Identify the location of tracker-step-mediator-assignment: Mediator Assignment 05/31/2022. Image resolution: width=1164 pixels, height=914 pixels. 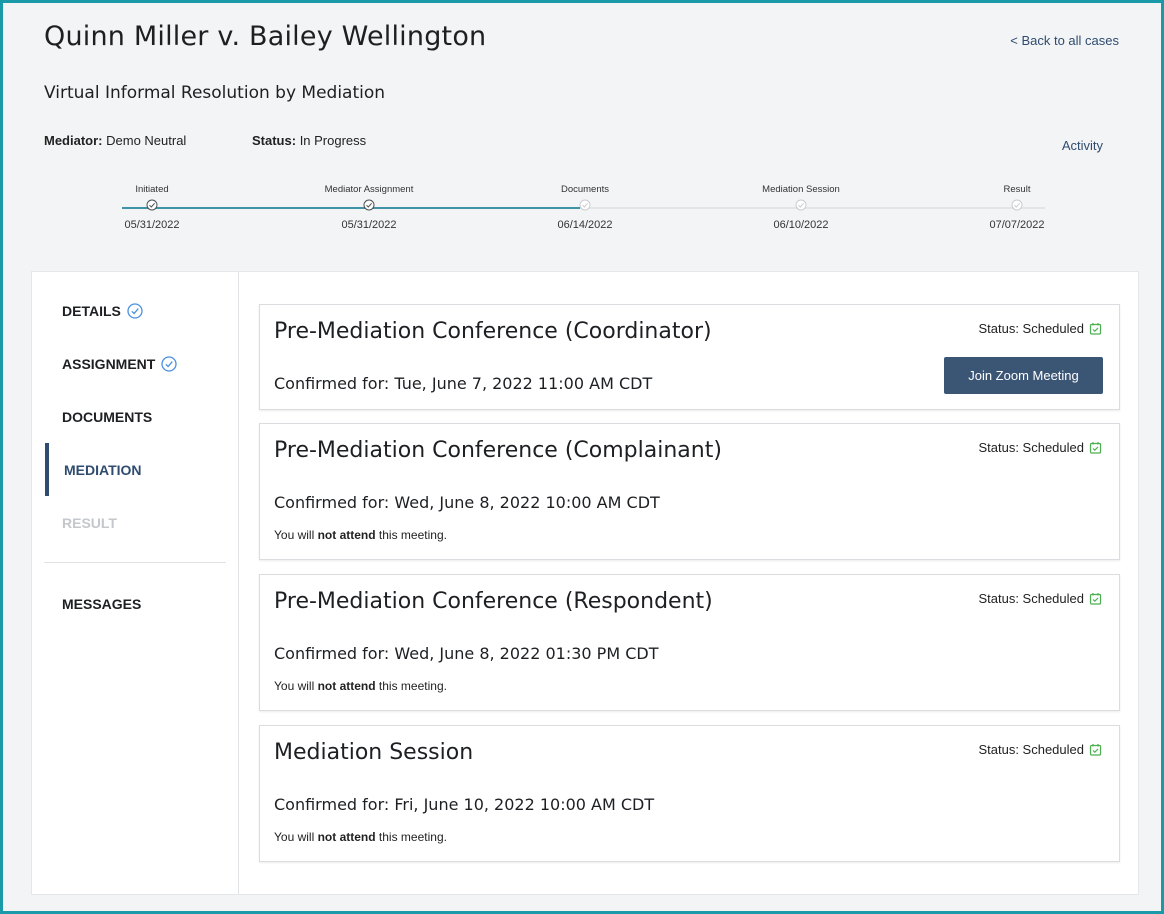
(369, 207).